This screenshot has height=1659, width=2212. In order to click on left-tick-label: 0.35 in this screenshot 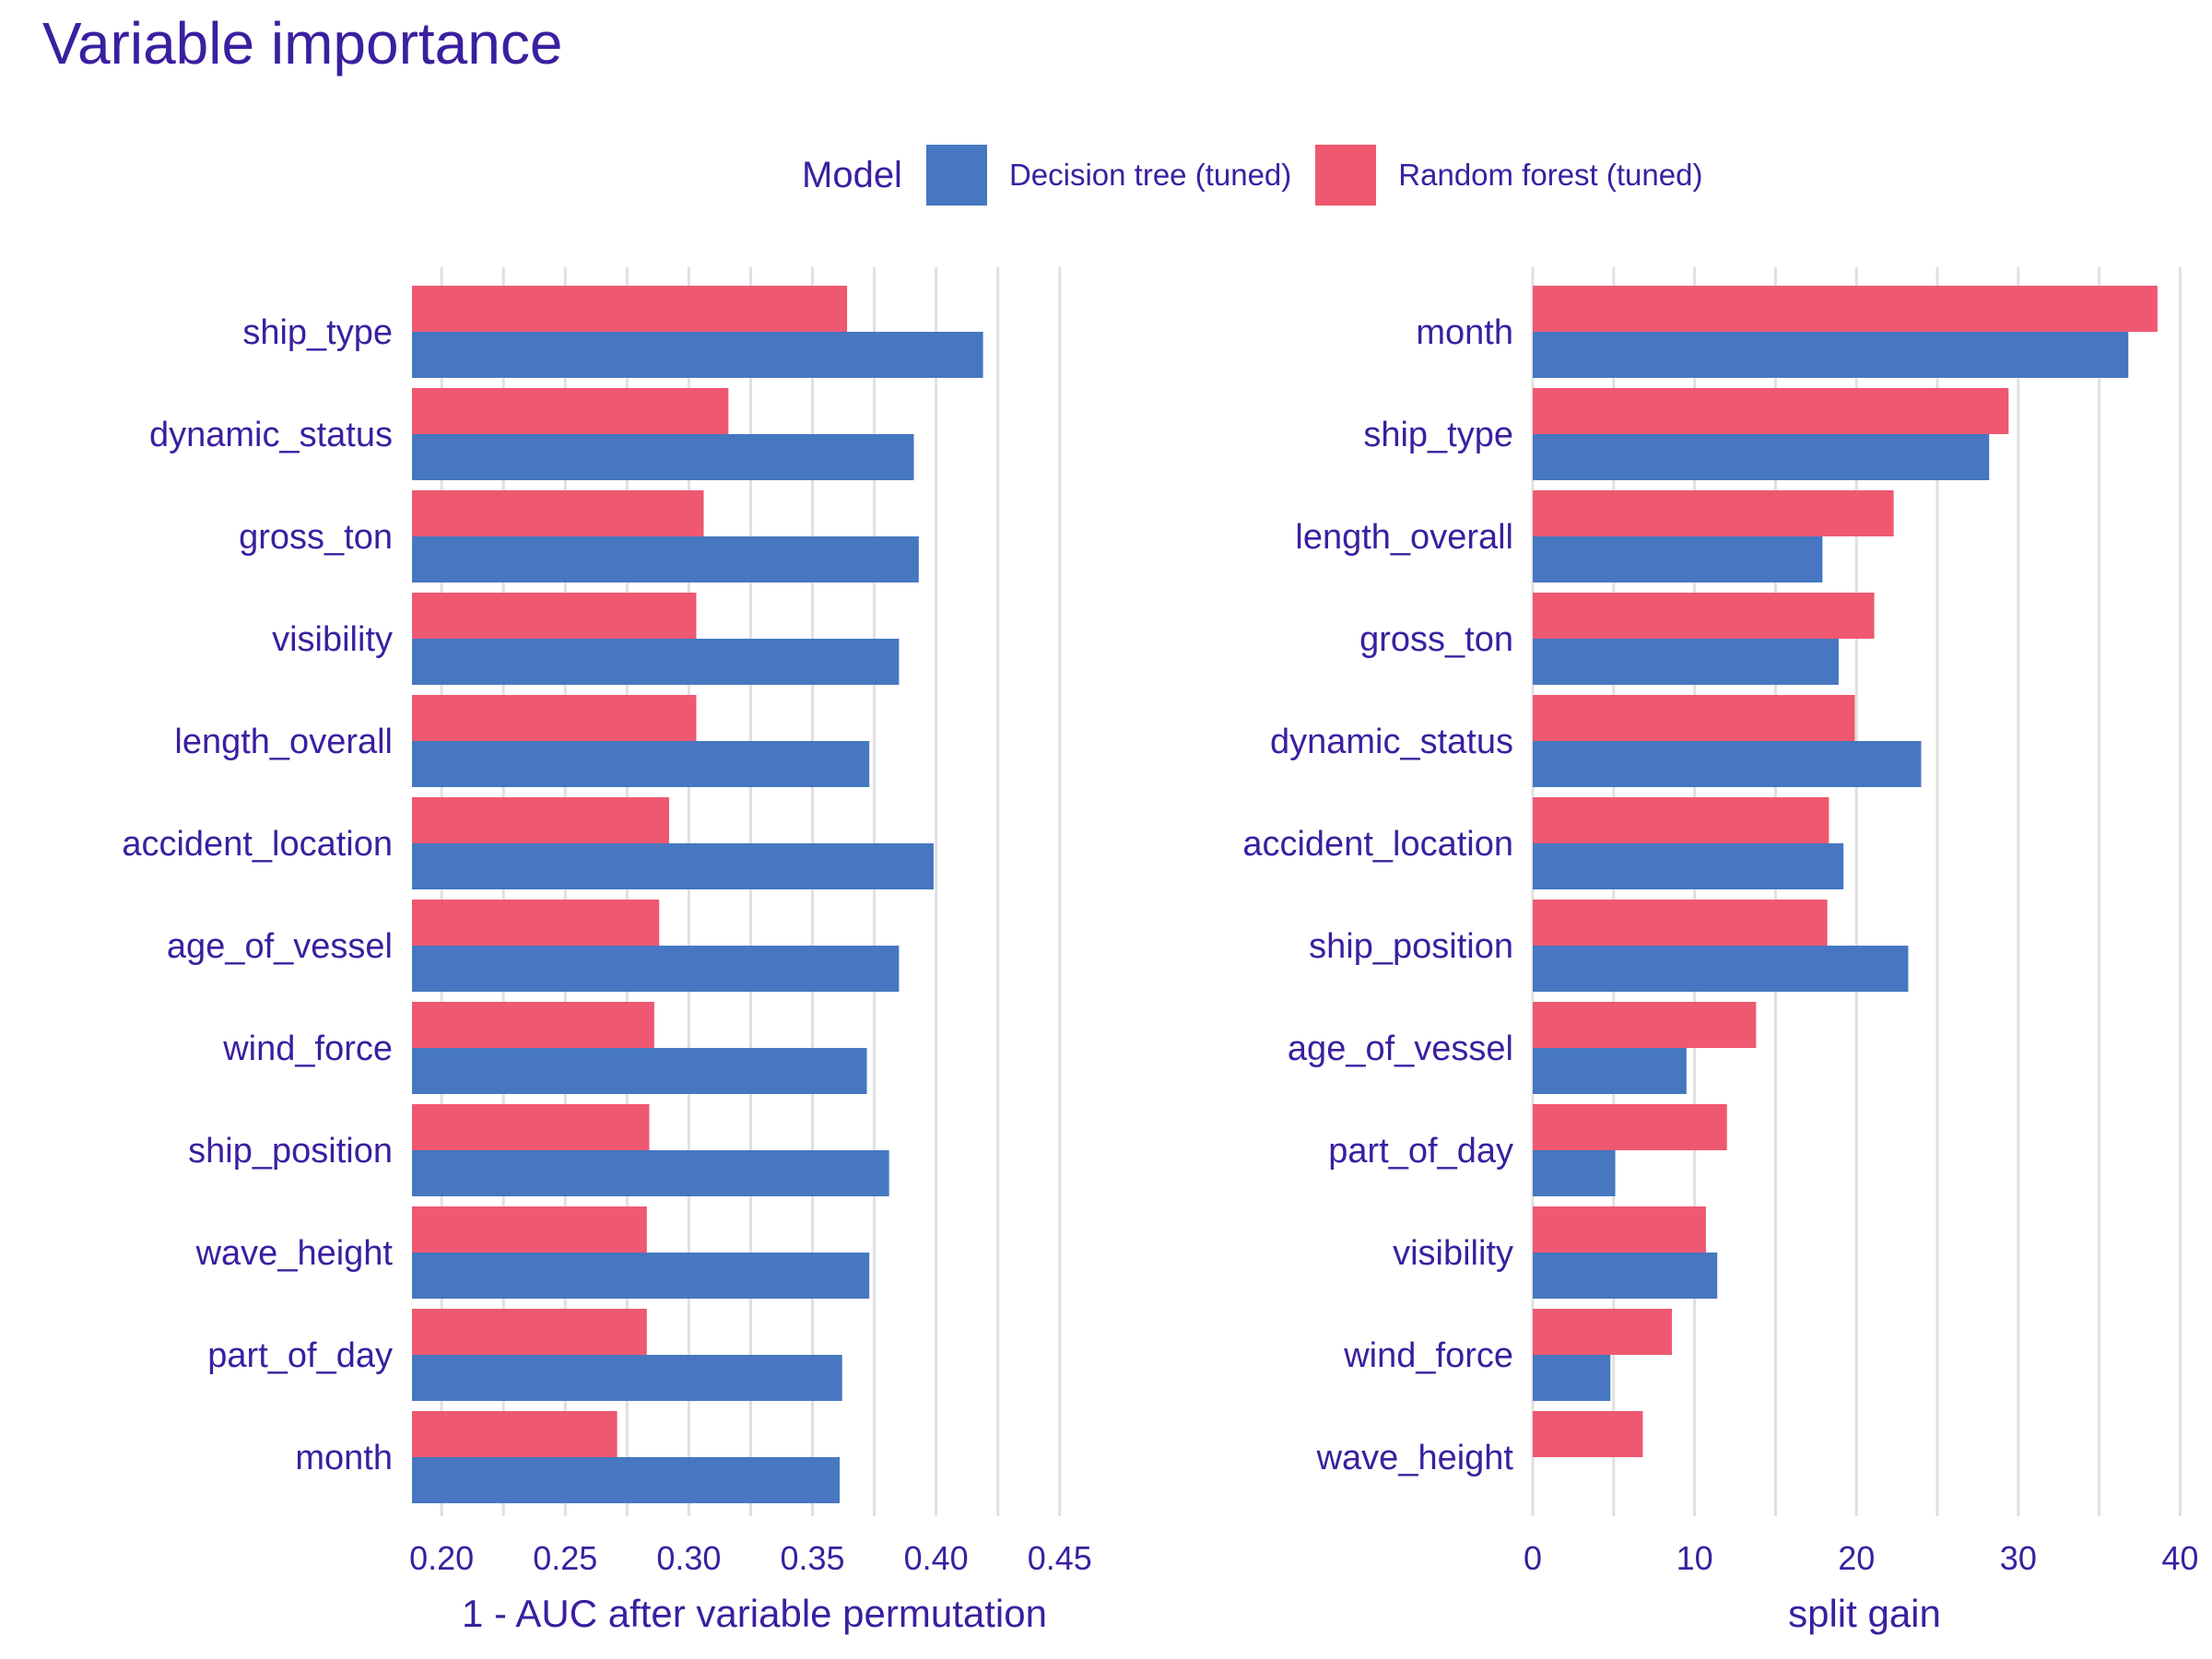, I will do `click(812, 1558)`.